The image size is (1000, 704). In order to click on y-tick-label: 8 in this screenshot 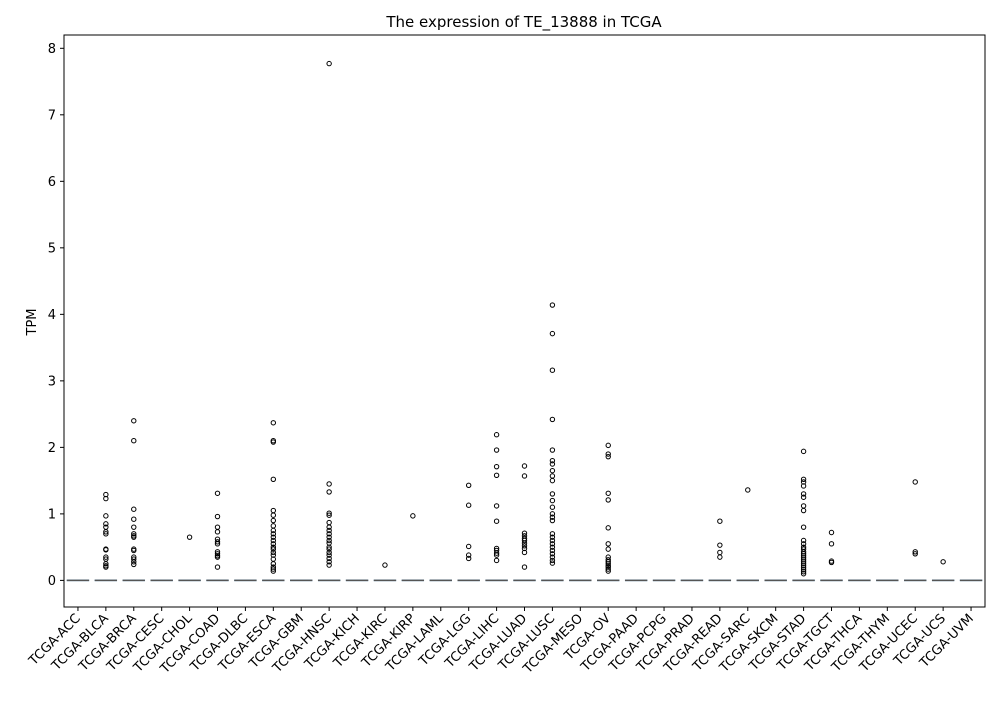, I will do `click(52, 49)`.